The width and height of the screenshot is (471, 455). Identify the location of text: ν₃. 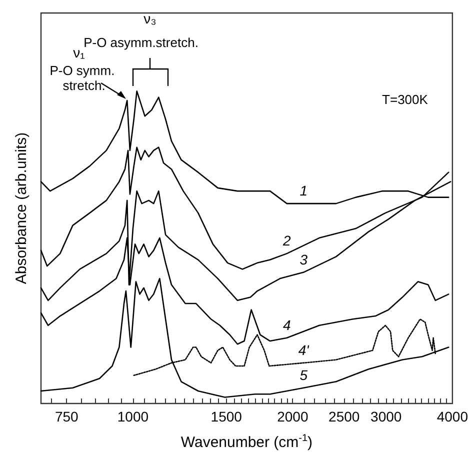
(150, 18).